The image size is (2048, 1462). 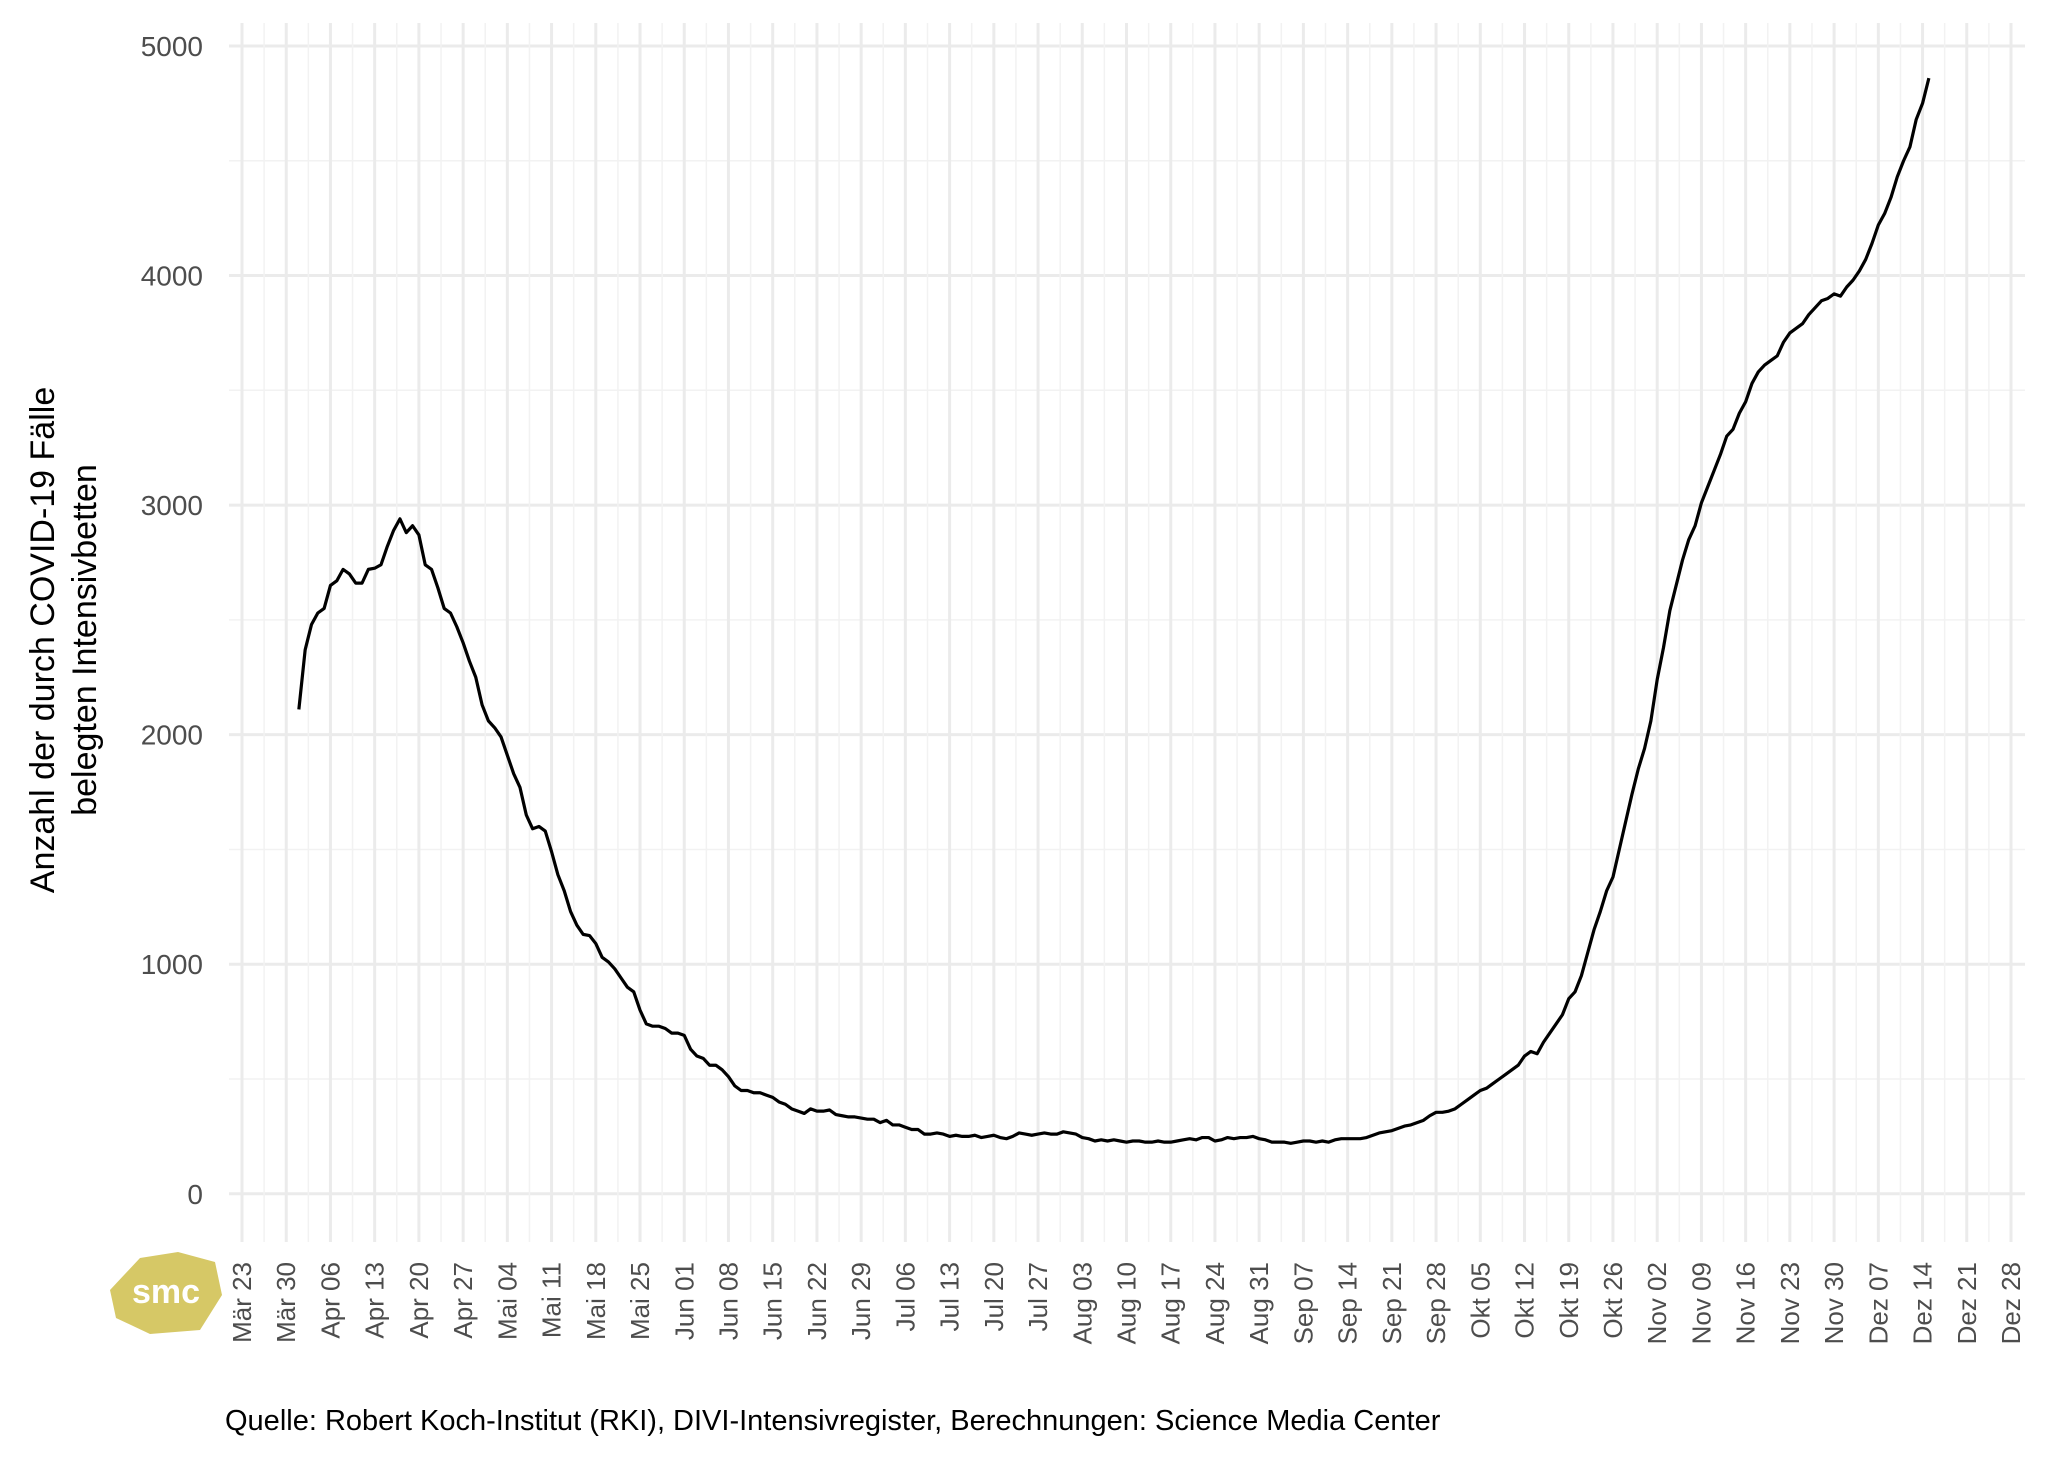 I want to click on x-tick-label: Mai 04, so click(x=507, y=1301).